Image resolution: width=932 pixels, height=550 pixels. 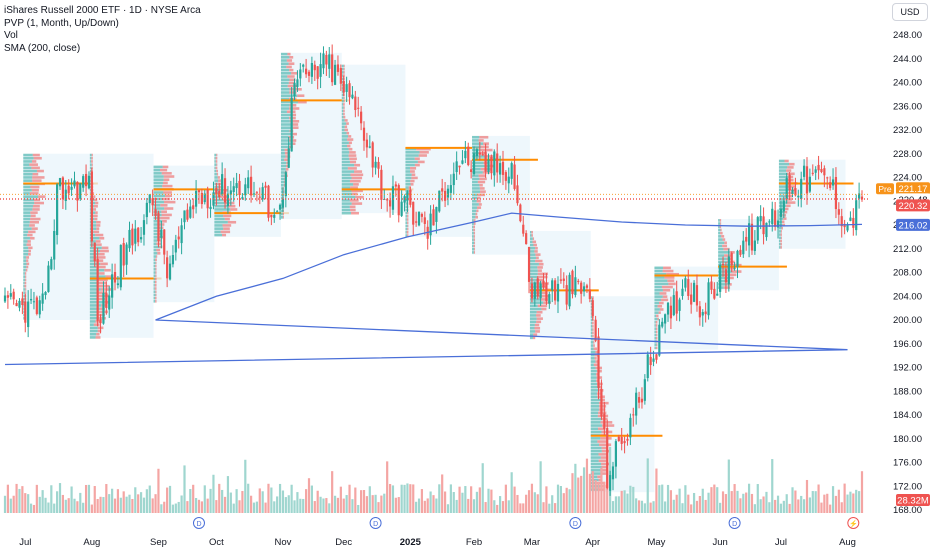 I want to click on legend-pvp: PVP (1, Month, Up/Down), so click(x=61, y=23).